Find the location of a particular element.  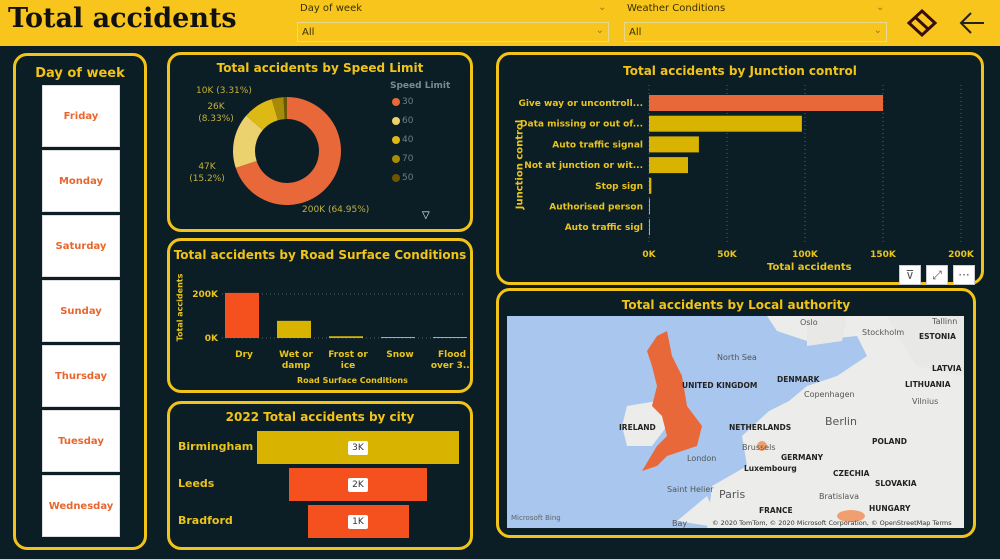

weather-dropdown: All ⌄ is located at coordinates (755, 32).